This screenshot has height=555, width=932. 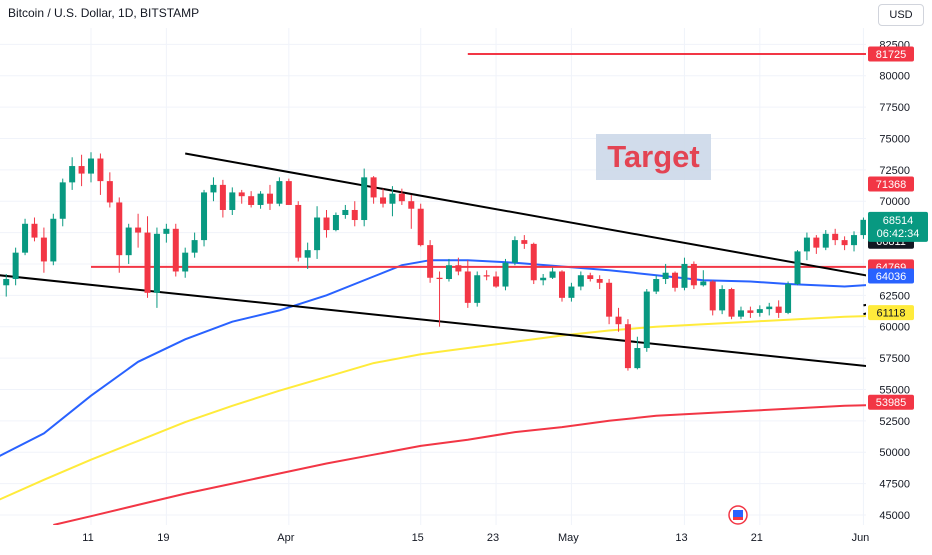 I want to click on price-label-text: 81725, so click(x=891, y=55).